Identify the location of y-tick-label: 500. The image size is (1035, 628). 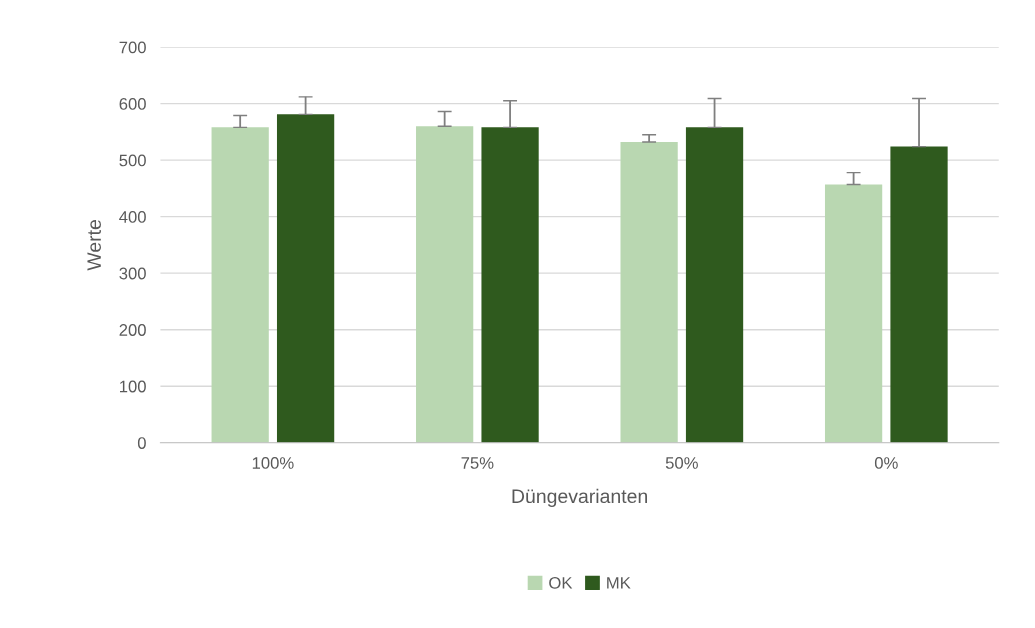
(132, 160).